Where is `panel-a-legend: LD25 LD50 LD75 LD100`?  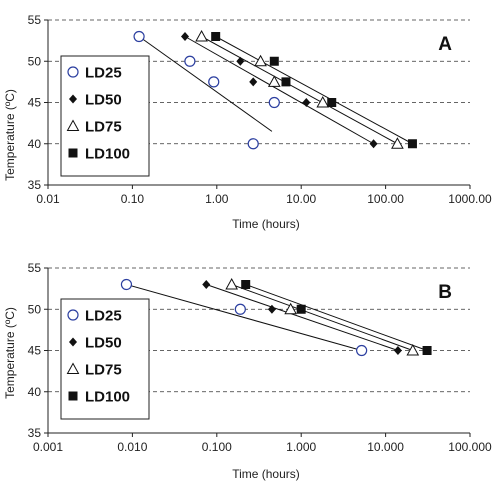
panel-a-legend: LD25 LD50 LD75 LD100 is located at coordinates (105, 116).